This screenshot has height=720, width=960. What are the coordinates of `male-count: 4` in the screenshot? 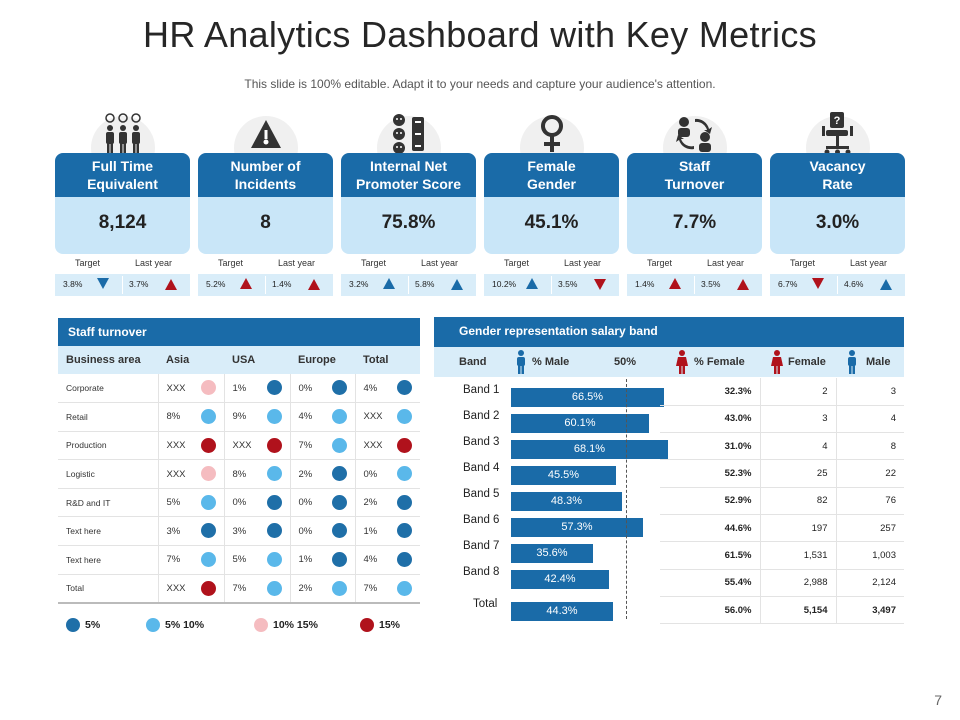 It's located at (870, 419).